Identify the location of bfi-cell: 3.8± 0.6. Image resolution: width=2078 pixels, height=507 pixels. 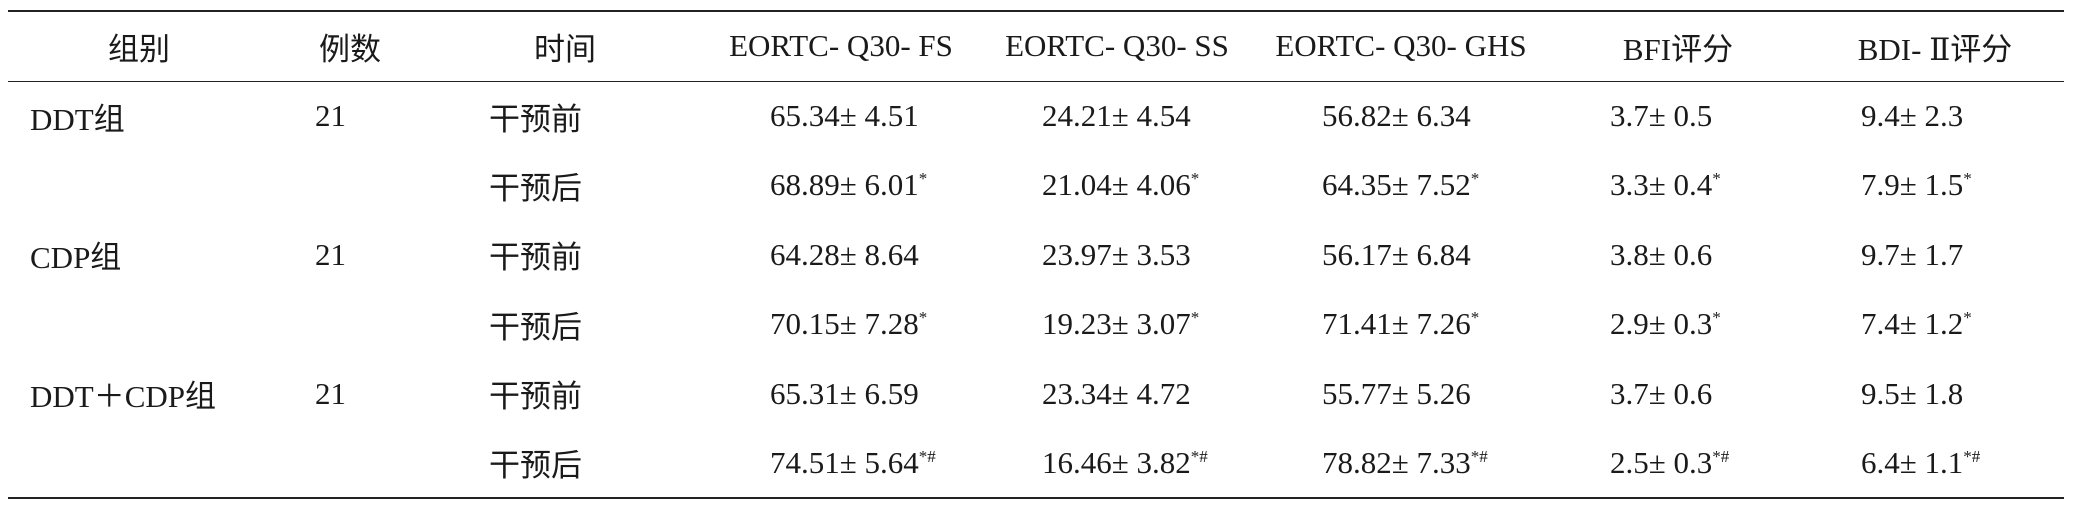
(1661, 254).